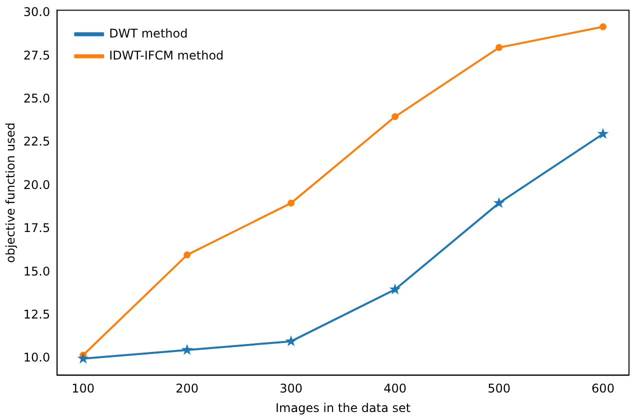 This screenshot has width=635, height=420. What do you see at coordinates (36, 55) in the screenshot?
I see `y-tick-label: 27.5` at bounding box center [36, 55].